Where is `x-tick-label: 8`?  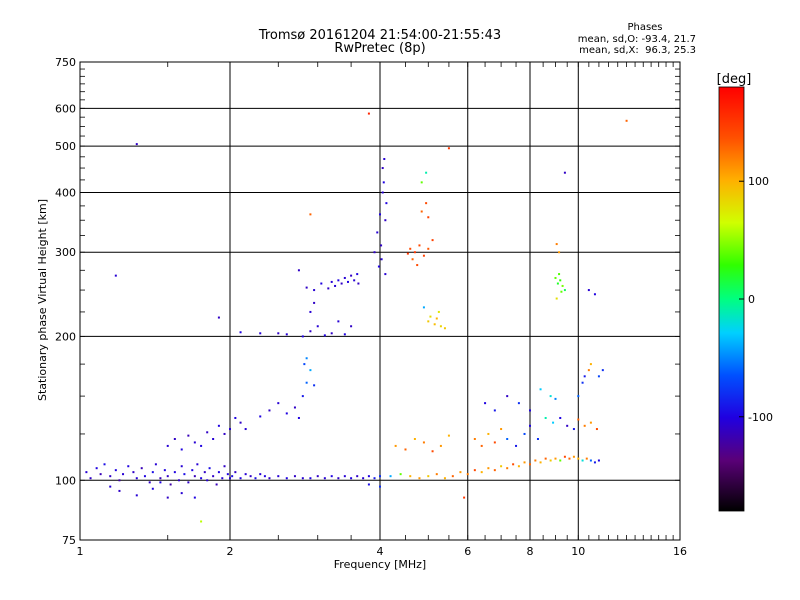 x-tick-label: 8 is located at coordinates (530, 551).